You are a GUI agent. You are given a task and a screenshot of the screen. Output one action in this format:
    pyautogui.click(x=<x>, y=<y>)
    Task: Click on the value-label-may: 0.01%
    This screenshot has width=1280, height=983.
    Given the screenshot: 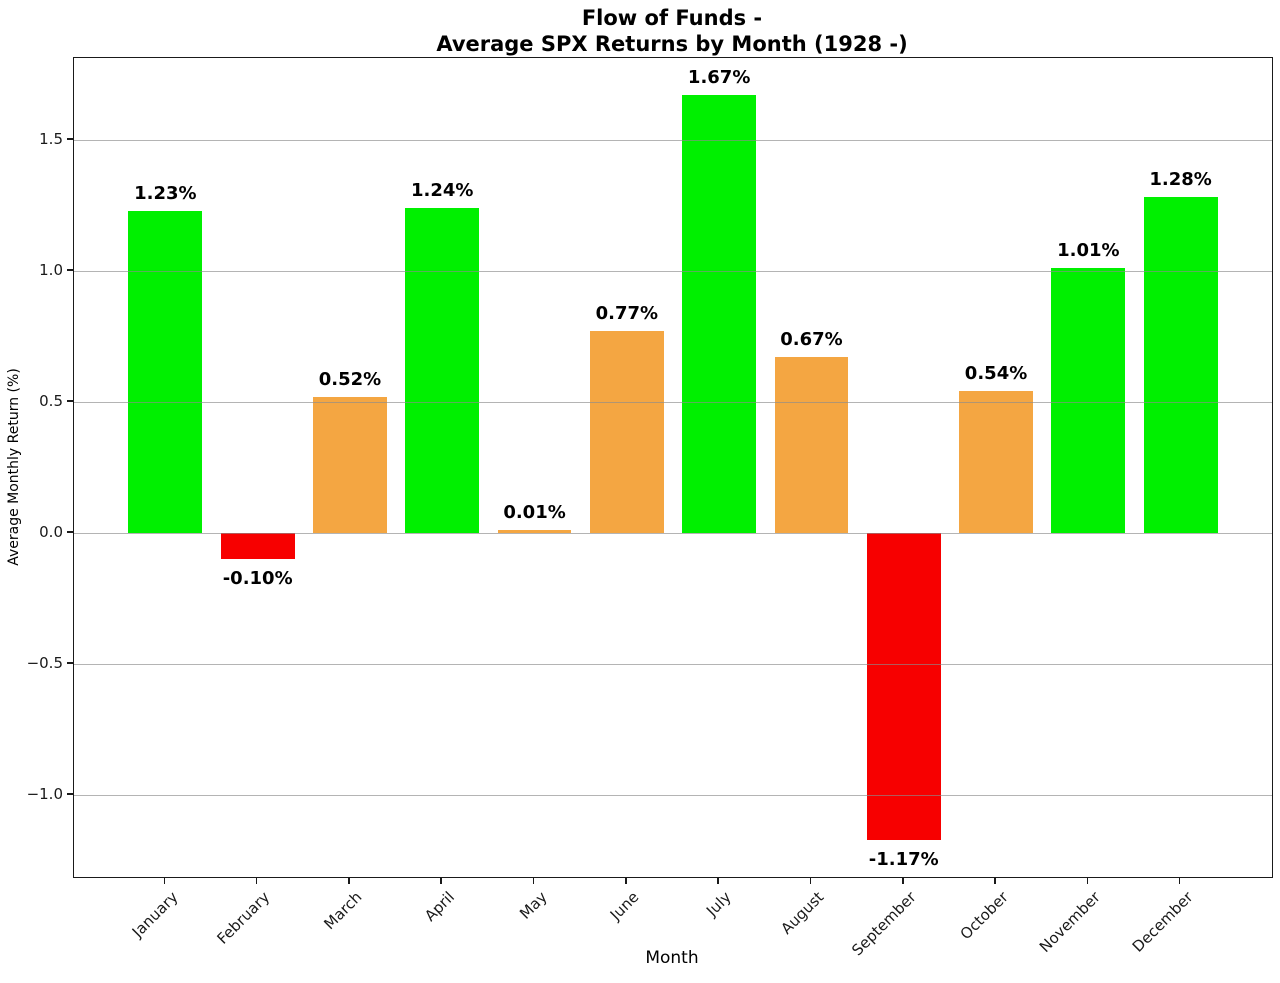 What is the action you would take?
    pyautogui.click(x=534, y=513)
    